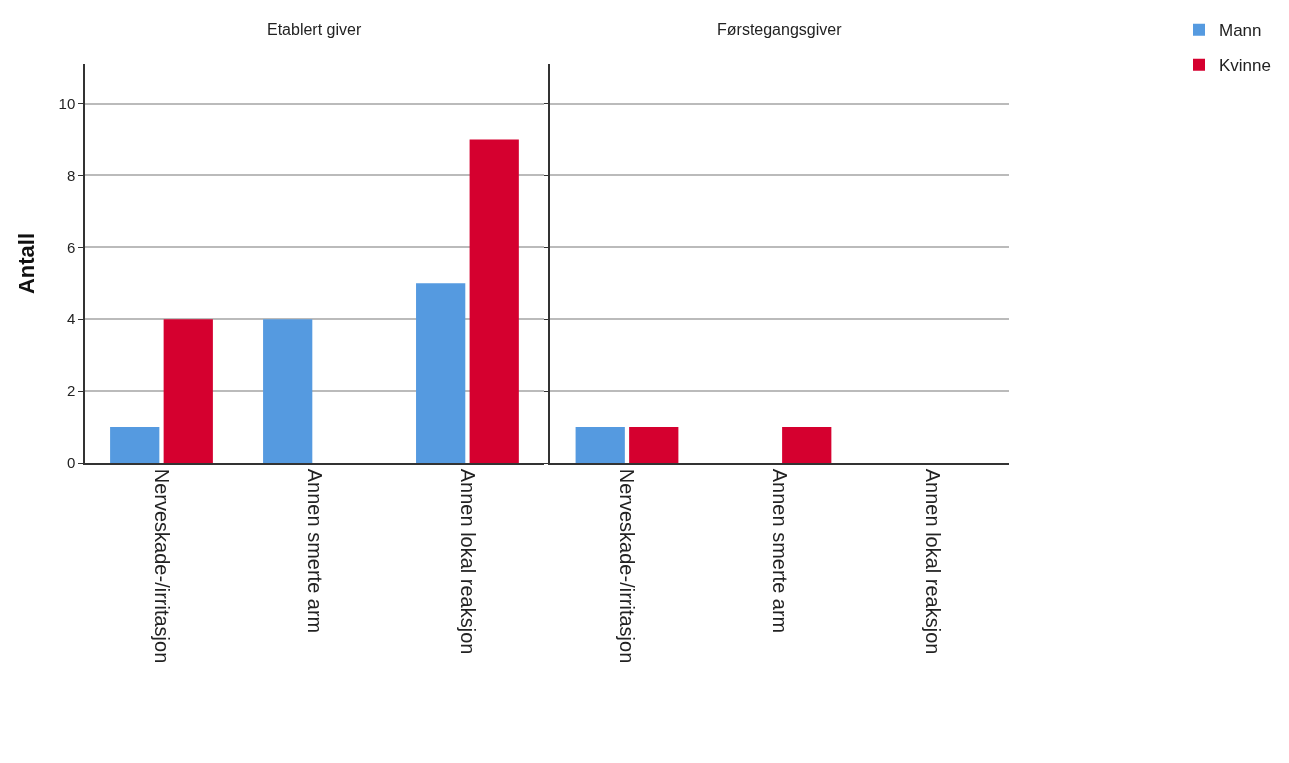 This screenshot has height=763, width=1289. Describe the element at coordinates (26, 263) in the screenshot. I see `y-axis-title: Antall` at that location.